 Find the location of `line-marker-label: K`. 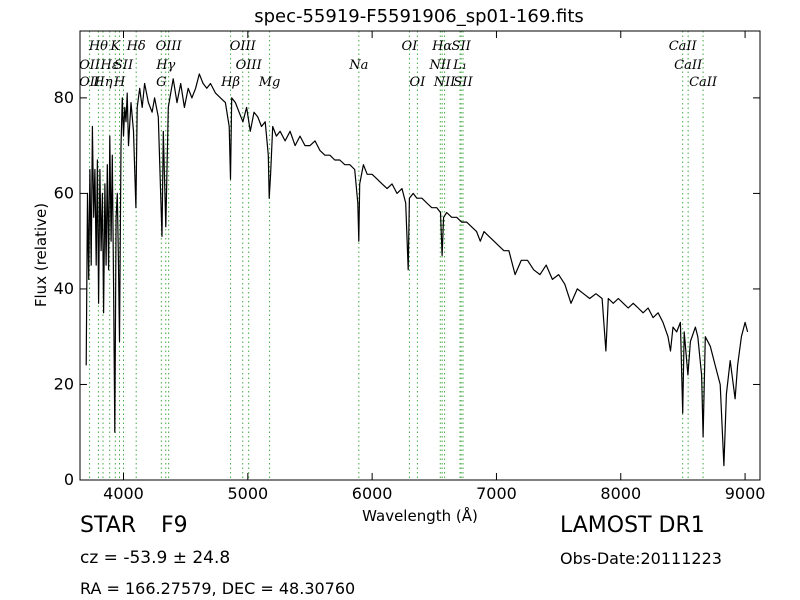

line-marker-label: K is located at coordinates (115, 46).